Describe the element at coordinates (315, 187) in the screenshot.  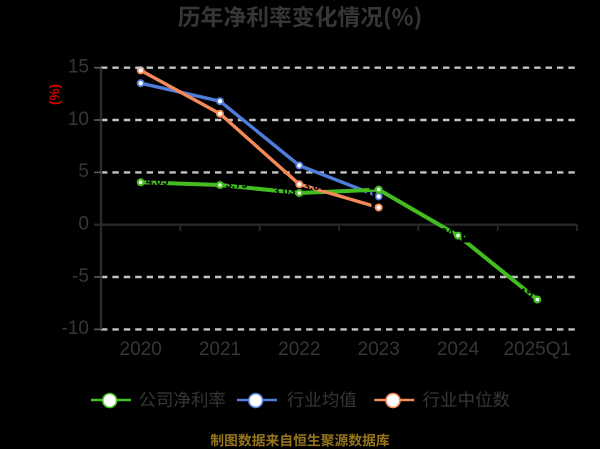
I see `svg-text: 3.86` at that location.